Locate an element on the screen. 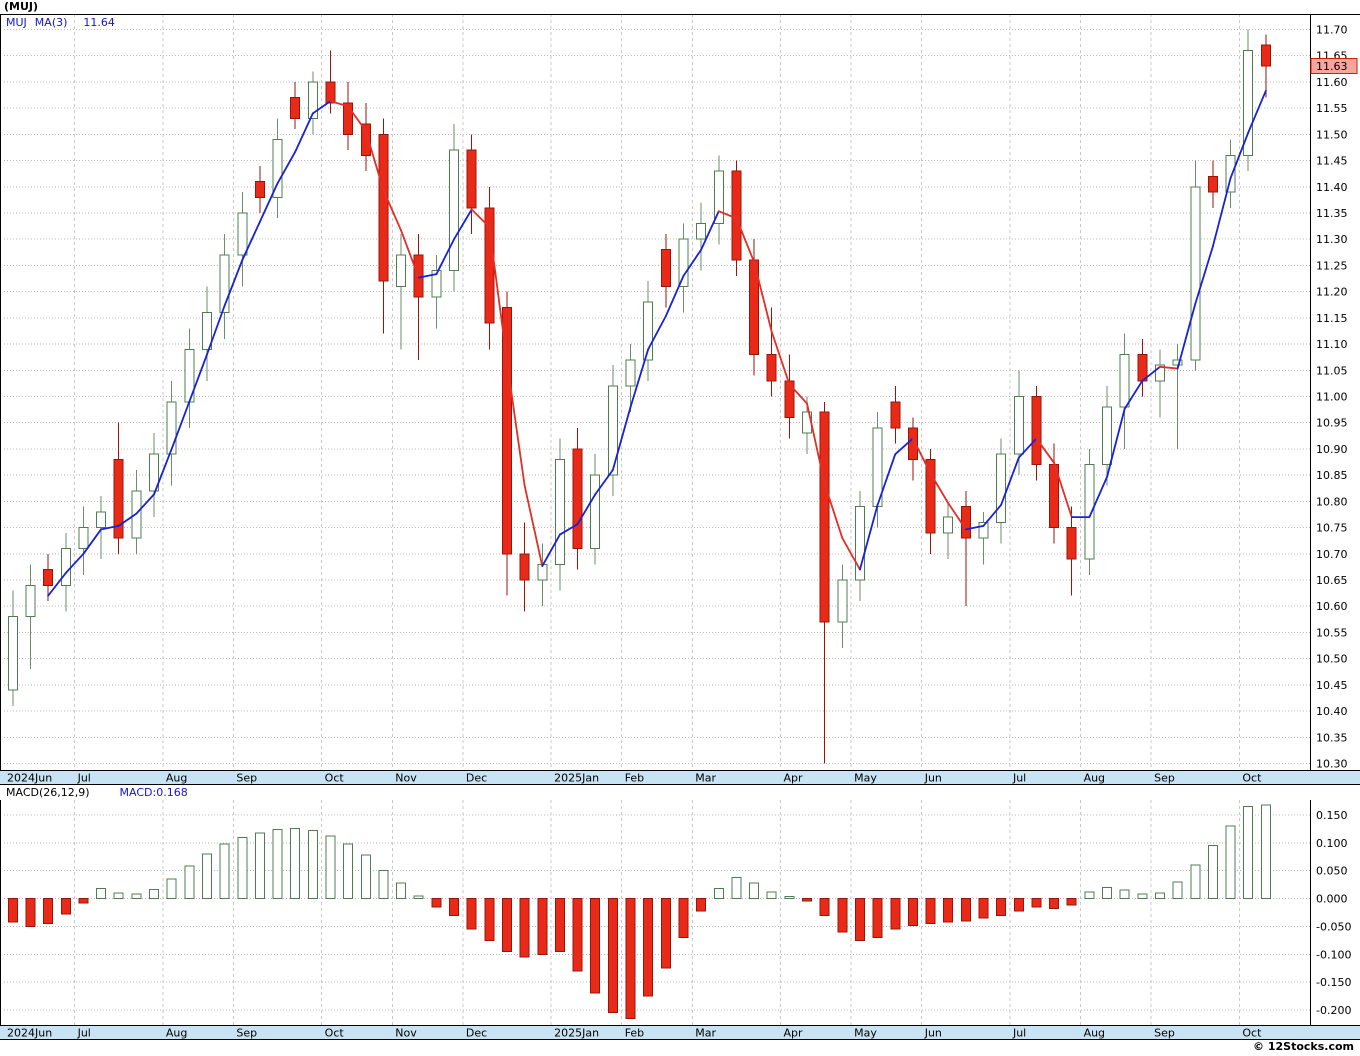 This screenshot has height=1056, width=1360. svg-text: 10.90 is located at coordinates (1332, 449).